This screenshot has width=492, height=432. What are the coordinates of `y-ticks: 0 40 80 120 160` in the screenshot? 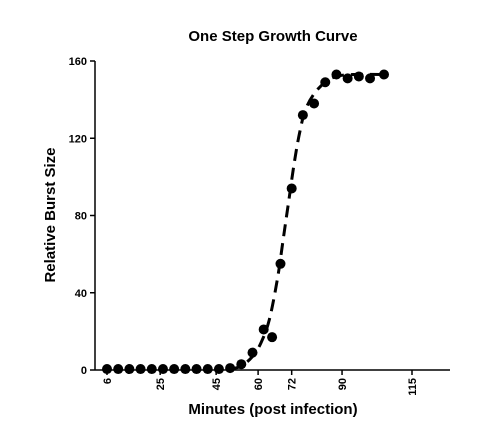 It's located at (82, 216).